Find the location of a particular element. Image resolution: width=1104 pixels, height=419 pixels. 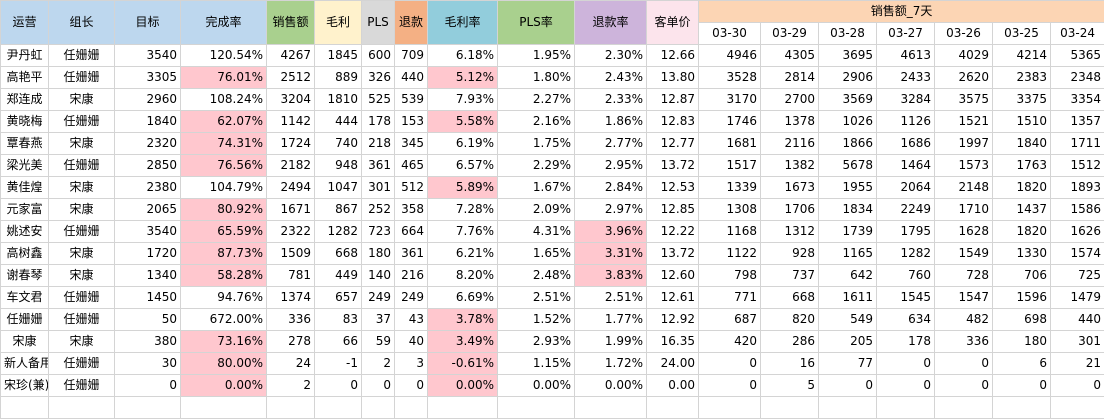

cell-operator: 宋珍(兼) is located at coordinates (25, 386).